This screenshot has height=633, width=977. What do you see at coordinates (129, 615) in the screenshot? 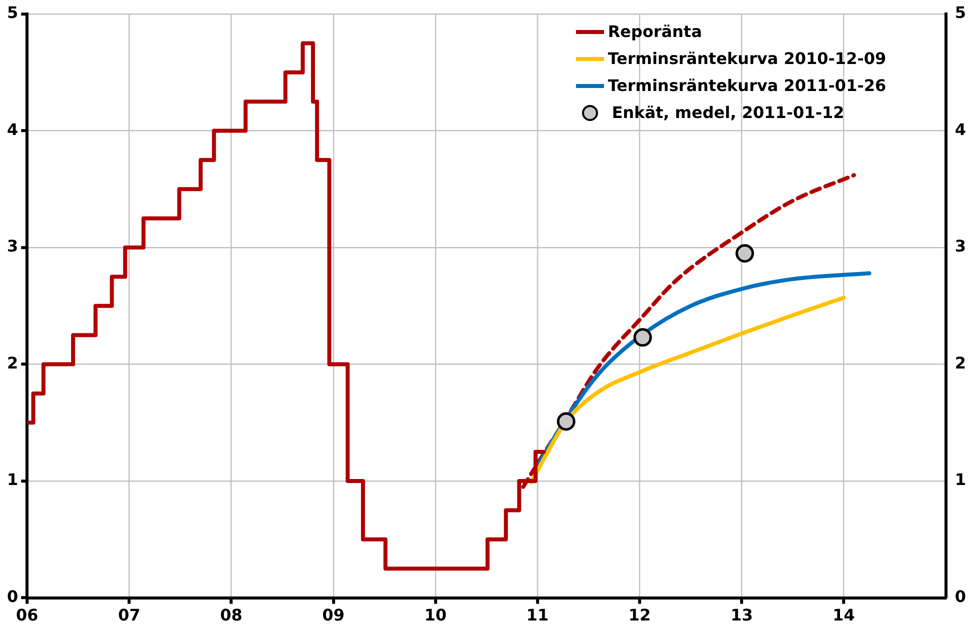
I see `x-tick-label: 07` at bounding box center [129, 615].